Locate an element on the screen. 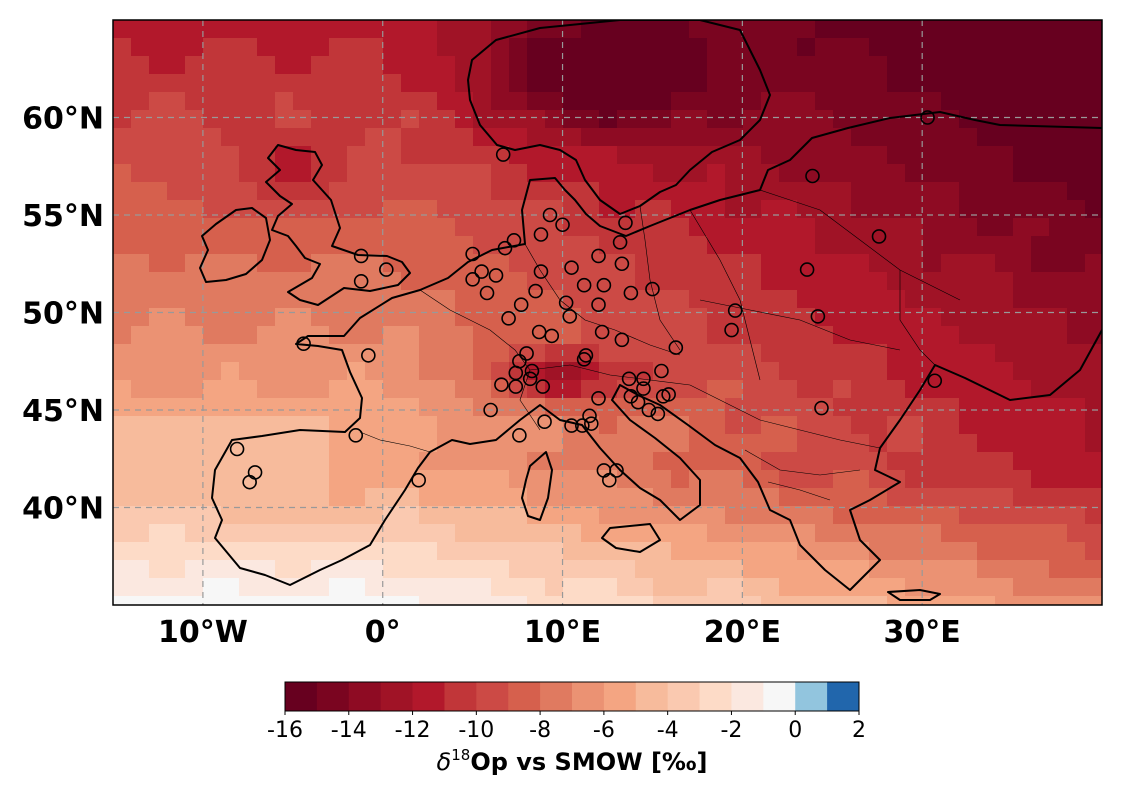 The width and height of the screenshot is (1128, 792). colorbar-frame is located at coordinates (572, 696).